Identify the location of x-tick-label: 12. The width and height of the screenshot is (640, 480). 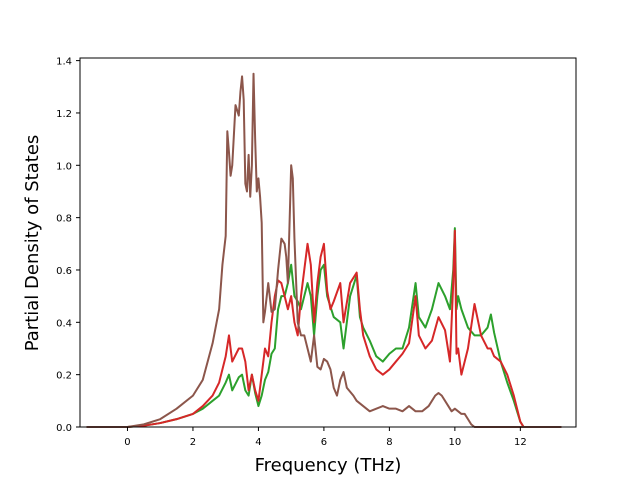
(520, 442).